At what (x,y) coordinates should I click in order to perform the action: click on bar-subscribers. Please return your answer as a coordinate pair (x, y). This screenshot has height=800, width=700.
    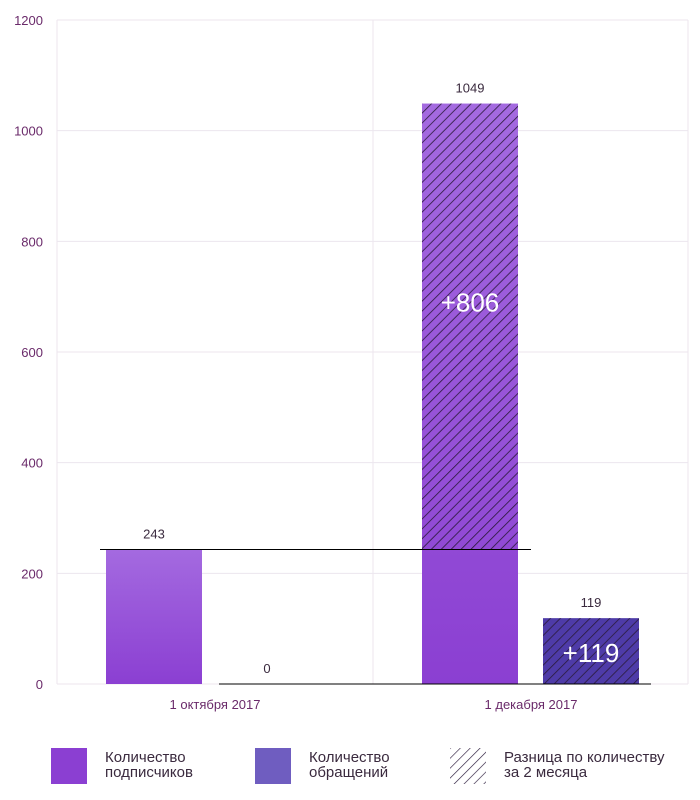
    Looking at the image, I should click on (154, 616).